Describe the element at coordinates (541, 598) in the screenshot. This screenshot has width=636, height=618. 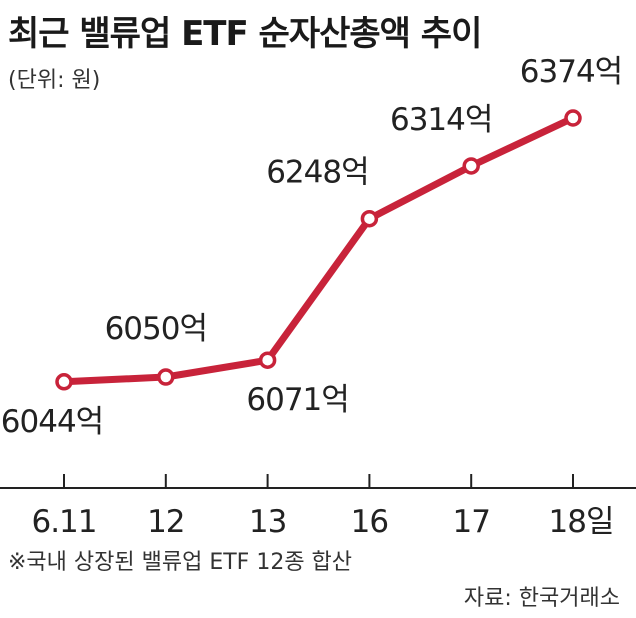
I see `source-note: 자료: 한국거래소` at that location.